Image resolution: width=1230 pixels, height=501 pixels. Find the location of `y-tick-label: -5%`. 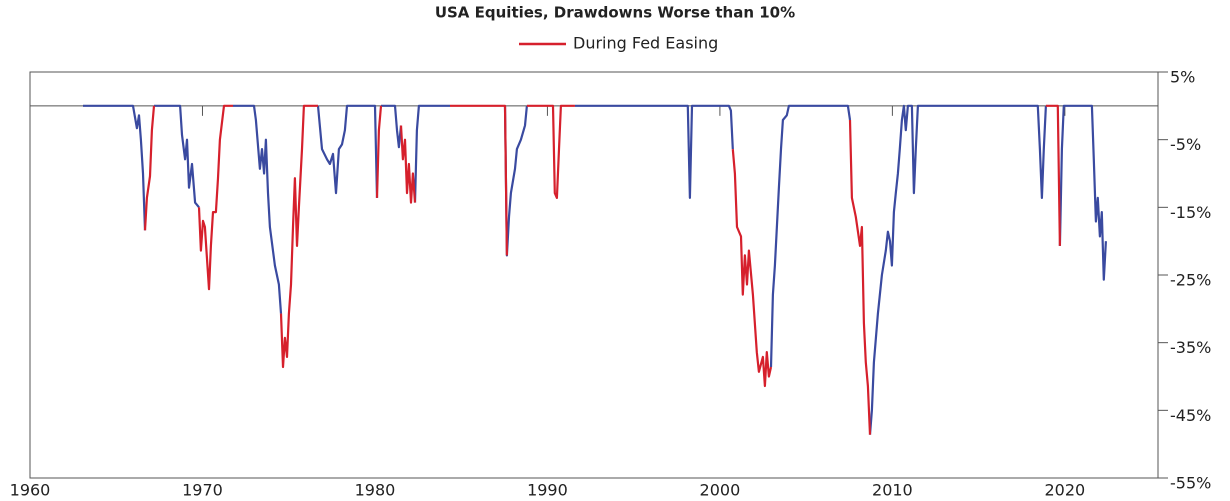

y-tick-label: -5% is located at coordinates (1185, 144).